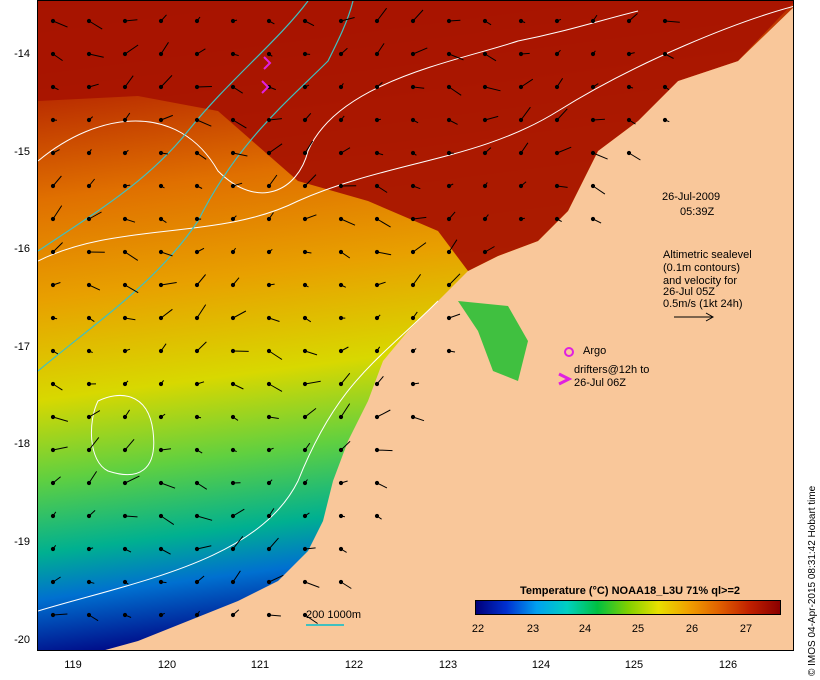 This screenshot has height=680, width=820. Describe the element at coordinates (585, 629) in the screenshot. I see `colorbar-tick: 24` at that location.